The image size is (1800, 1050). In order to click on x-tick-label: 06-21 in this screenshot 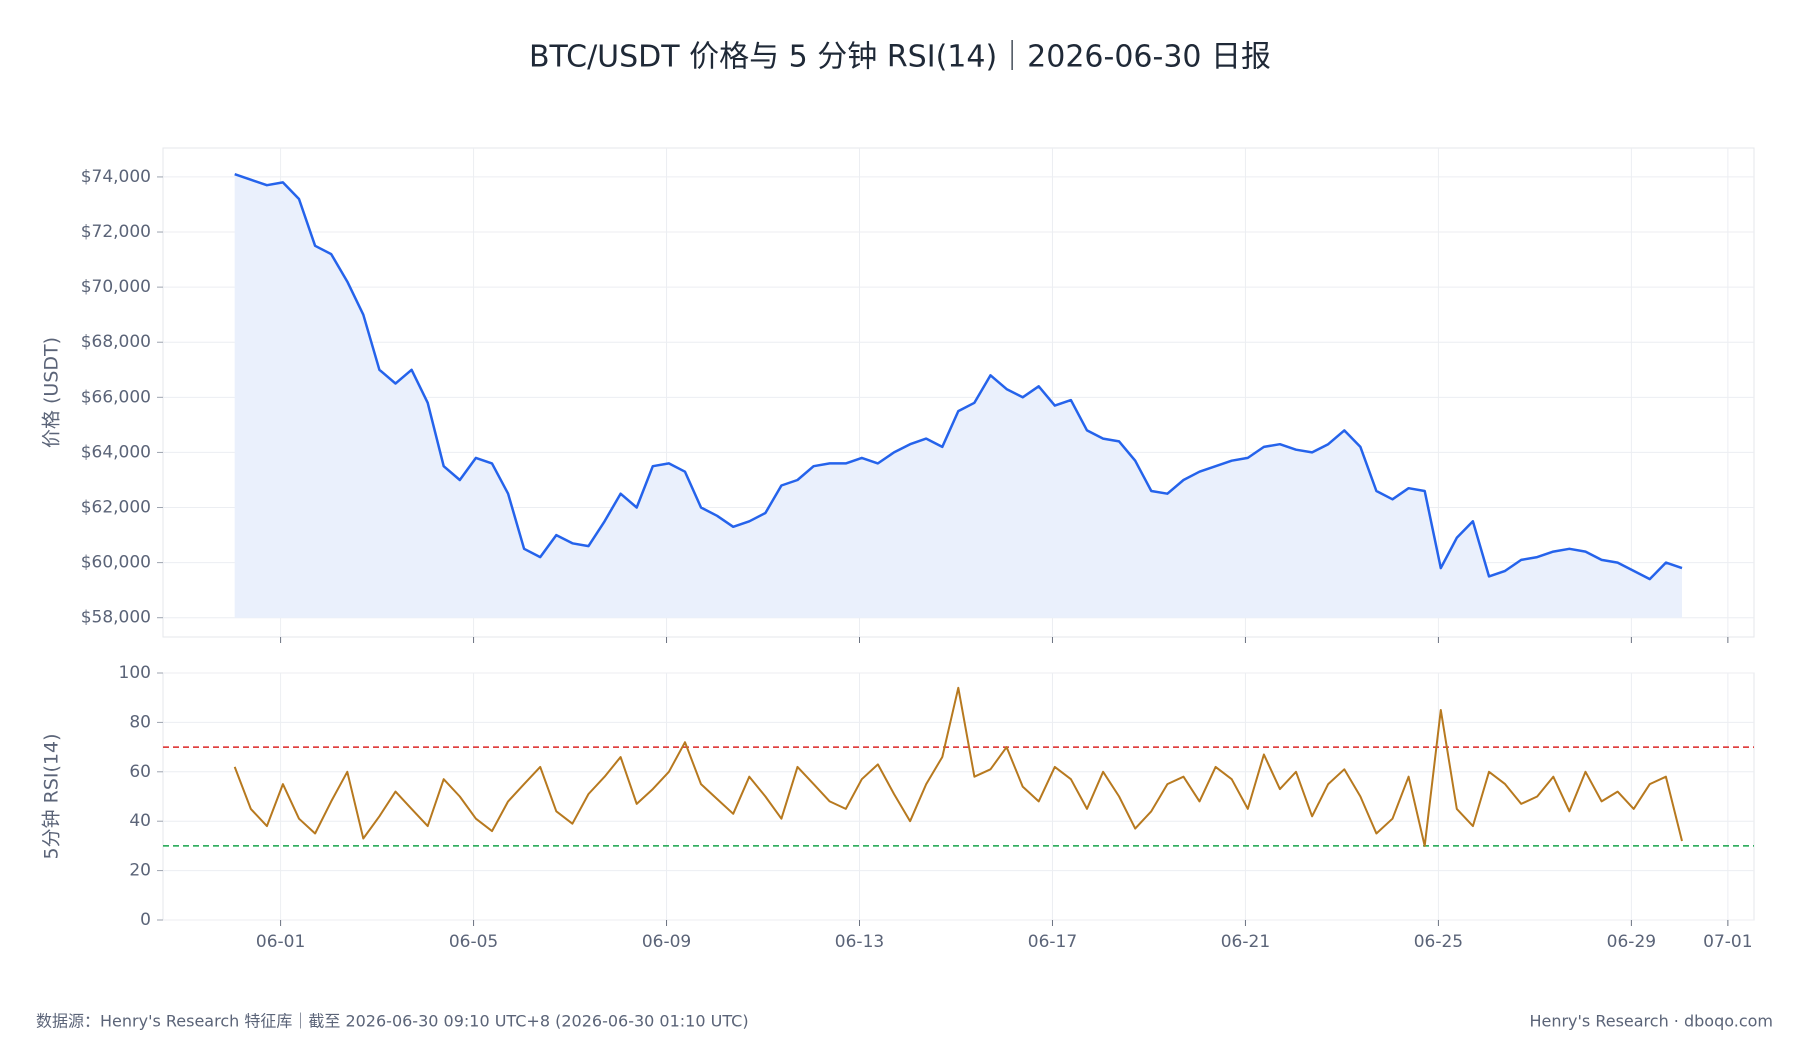, I will do `click(1245, 942)`.